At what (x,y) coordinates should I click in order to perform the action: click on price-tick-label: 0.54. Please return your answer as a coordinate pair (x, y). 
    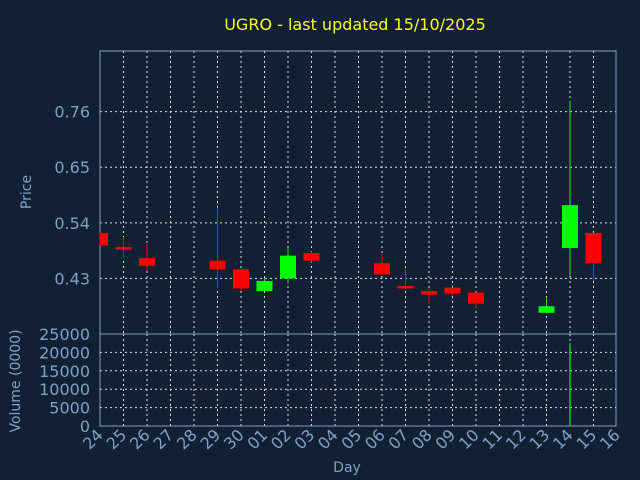
    Looking at the image, I should click on (72, 223).